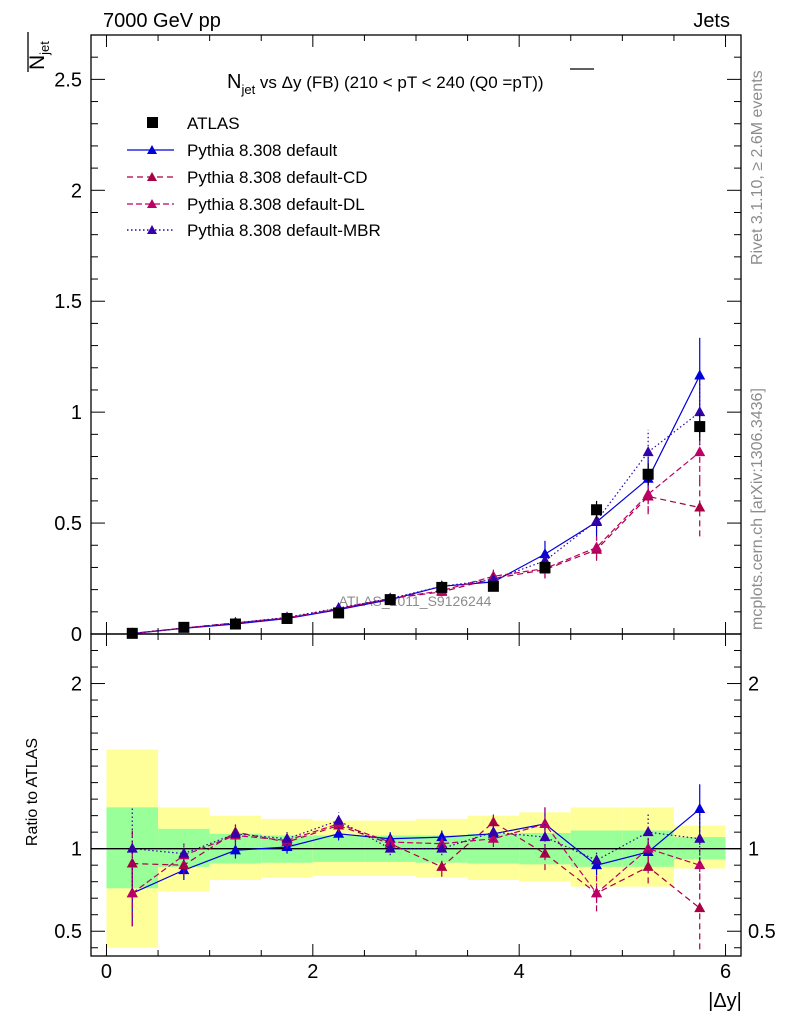  What do you see at coordinates (725, 972) in the screenshot?
I see `x-tick-label: 6` at bounding box center [725, 972].